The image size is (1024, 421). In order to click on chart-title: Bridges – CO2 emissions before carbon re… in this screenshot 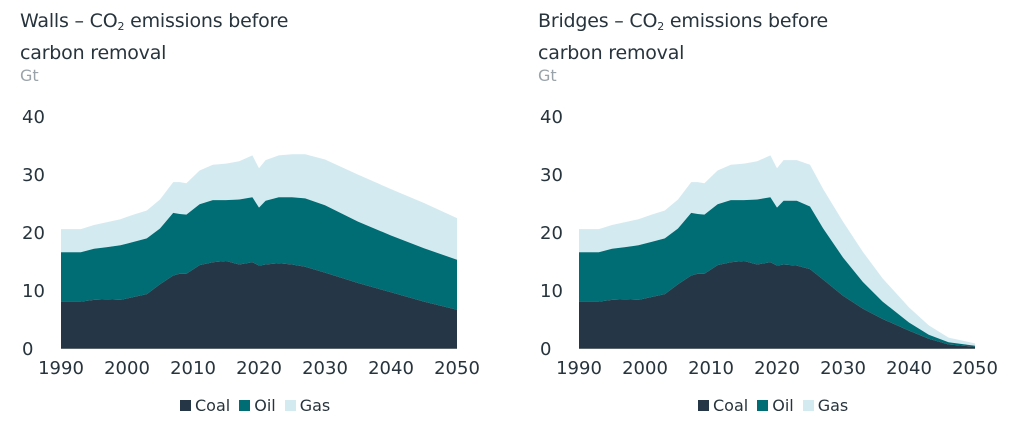, I will do `click(683, 37)`.